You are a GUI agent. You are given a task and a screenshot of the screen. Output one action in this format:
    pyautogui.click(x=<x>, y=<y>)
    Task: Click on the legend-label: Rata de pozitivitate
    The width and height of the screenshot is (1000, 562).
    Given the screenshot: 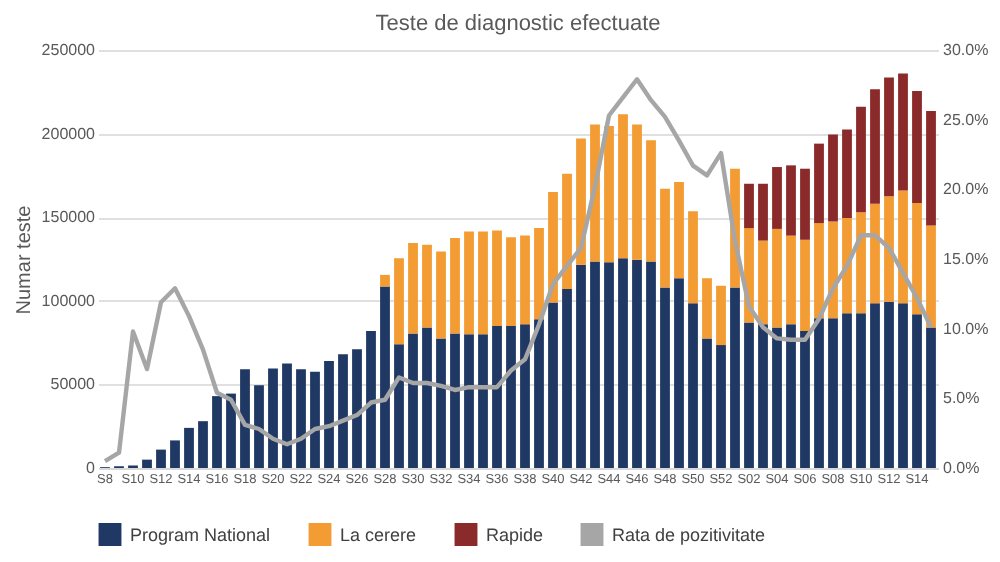 What is the action you would take?
    pyautogui.click(x=689, y=534)
    